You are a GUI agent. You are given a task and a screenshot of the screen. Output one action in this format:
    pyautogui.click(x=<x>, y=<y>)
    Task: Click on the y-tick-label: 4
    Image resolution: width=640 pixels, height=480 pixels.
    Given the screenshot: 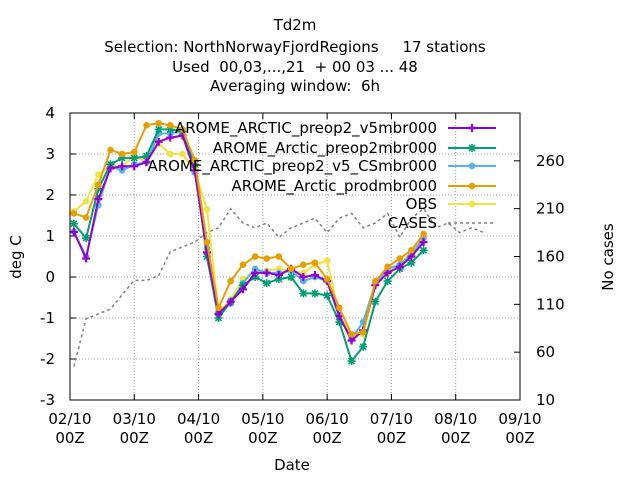 What is the action you would take?
    pyautogui.click(x=50, y=113)
    